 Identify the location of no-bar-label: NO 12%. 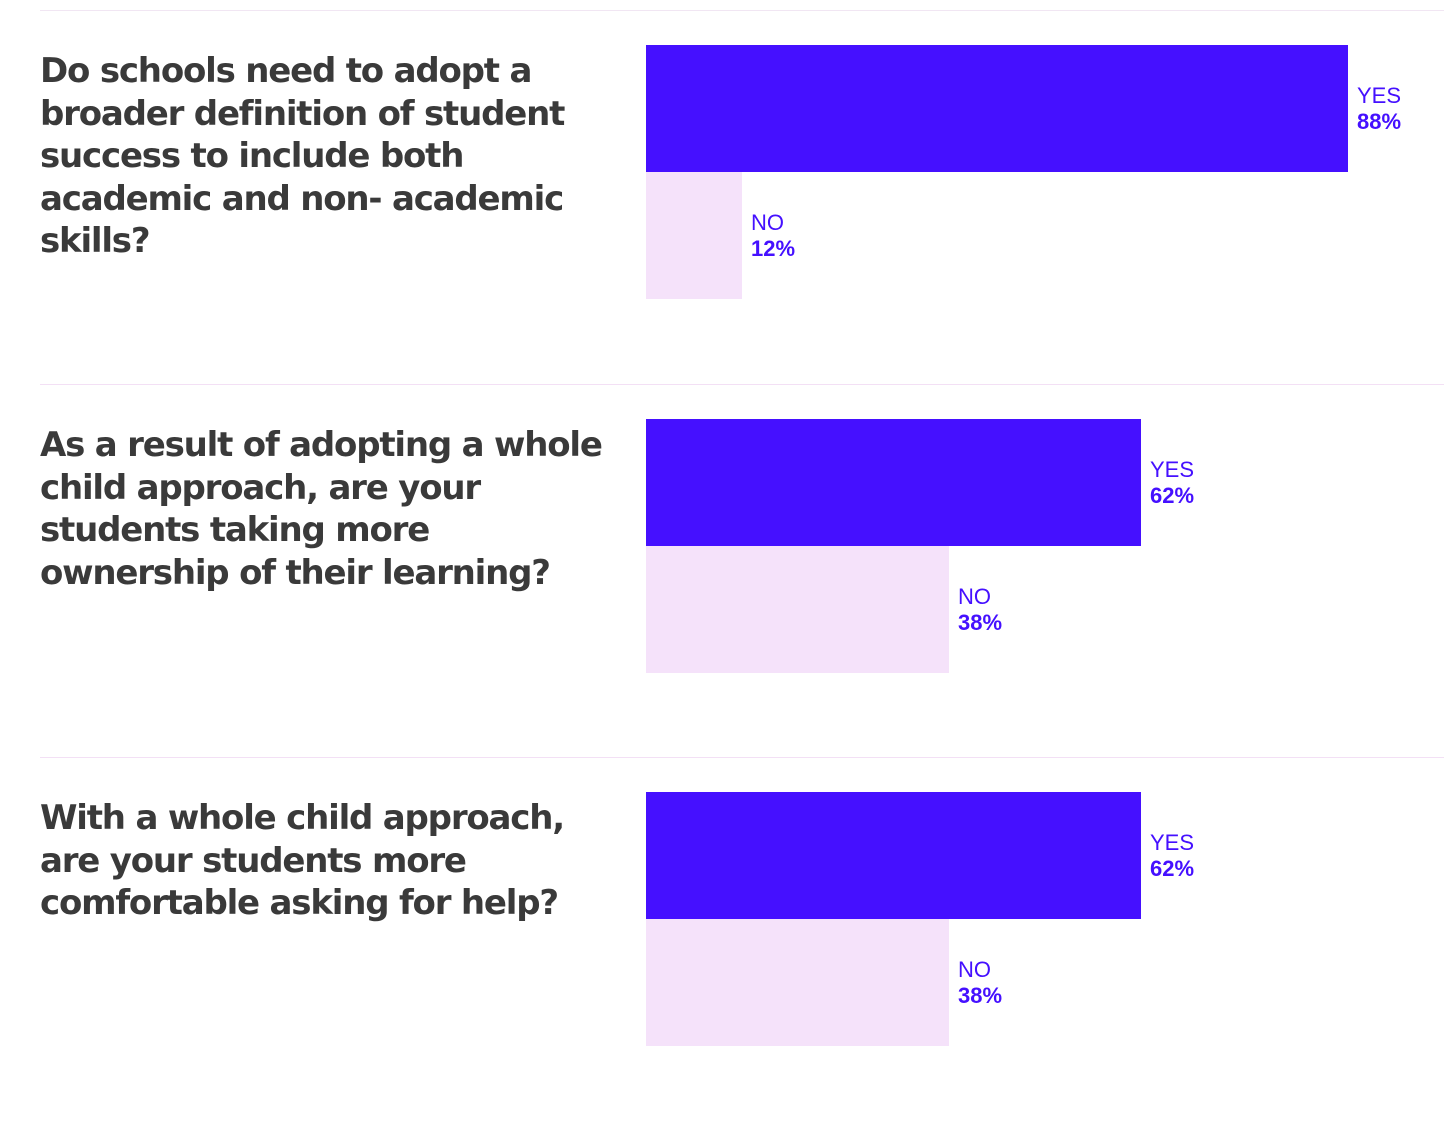
(773, 236).